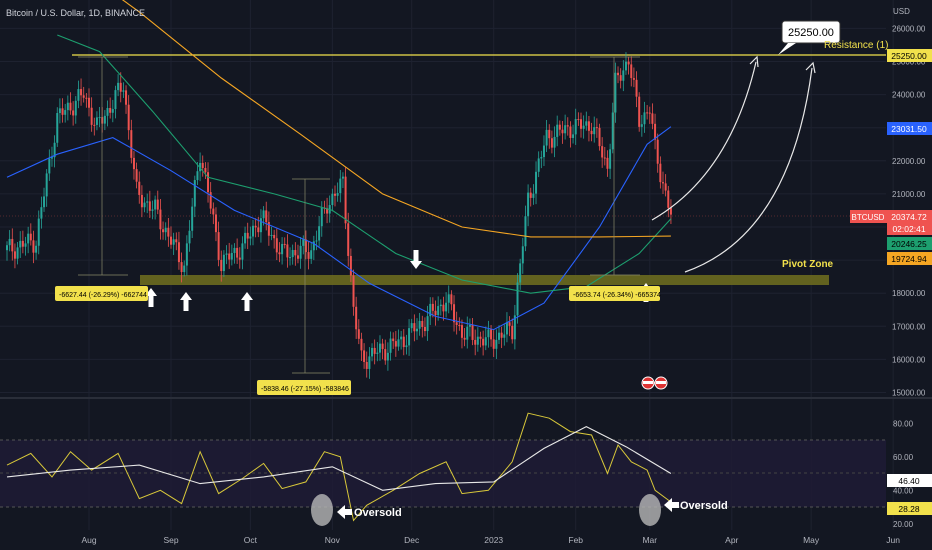 The height and width of the screenshot is (550, 932). I want to click on symbol-badge, so click(868, 216).